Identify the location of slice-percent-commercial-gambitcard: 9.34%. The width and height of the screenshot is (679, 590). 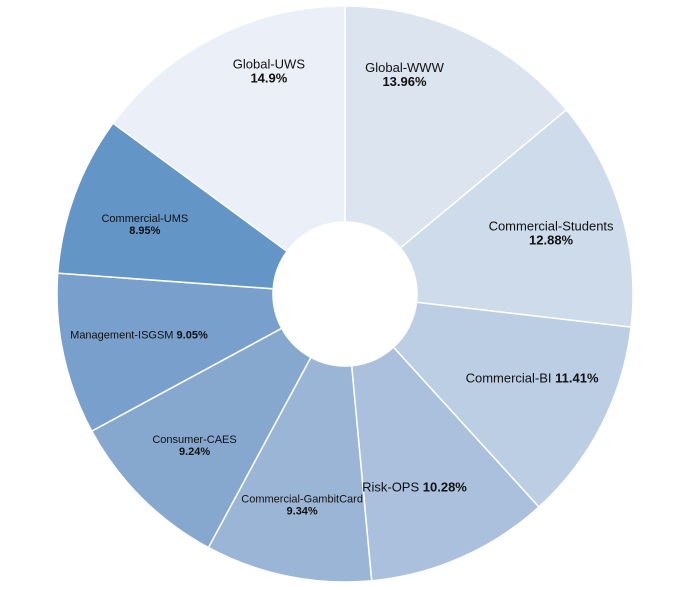
(302, 512).